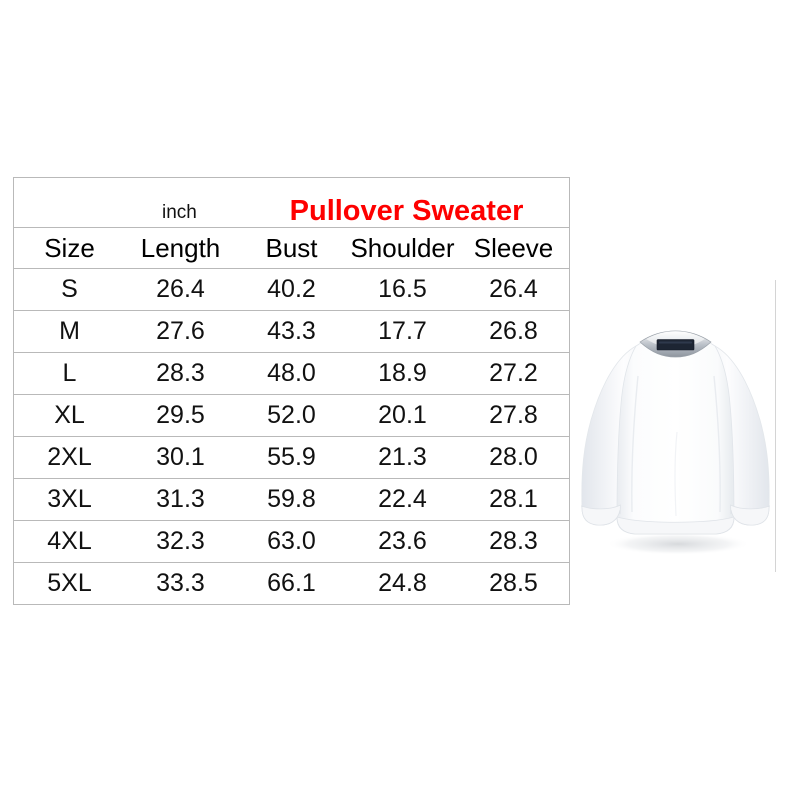 The height and width of the screenshot is (790, 790). What do you see at coordinates (69, 248) in the screenshot?
I see `column-header-size: Size` at bounding box center [69, 248].